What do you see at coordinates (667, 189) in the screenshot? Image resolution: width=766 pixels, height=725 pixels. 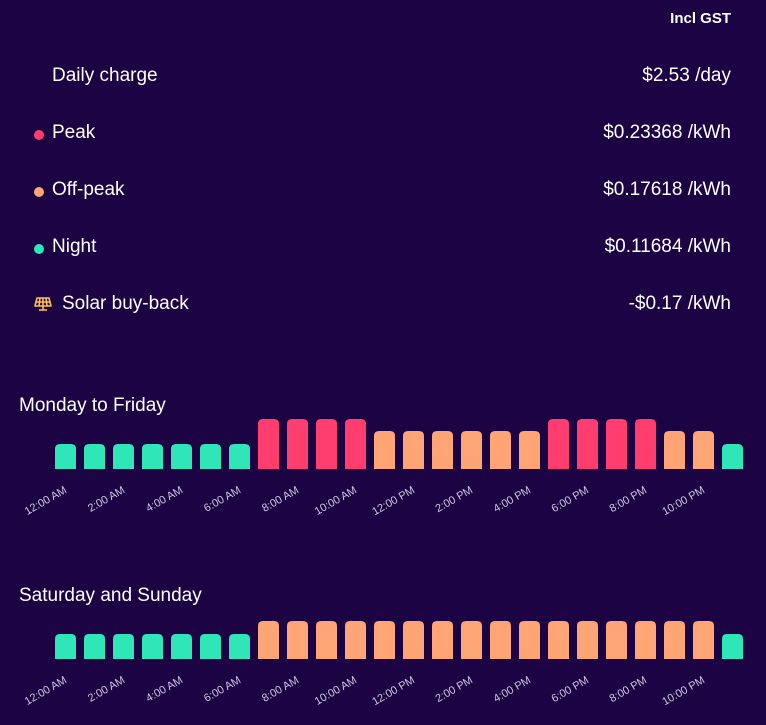 I see `rate-value: $0.17618 /kWh` at bounding box center [667, 189].